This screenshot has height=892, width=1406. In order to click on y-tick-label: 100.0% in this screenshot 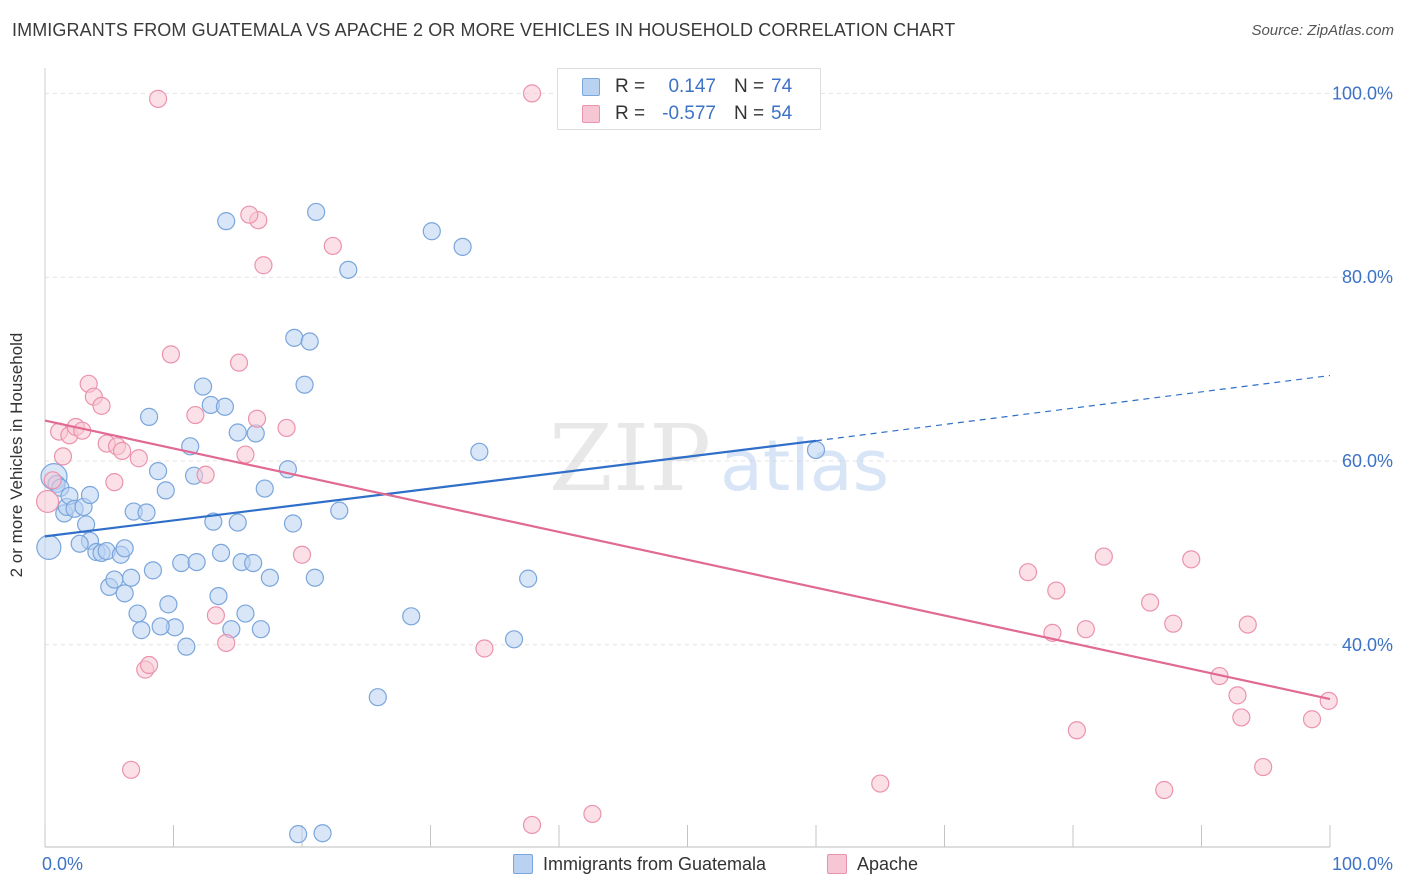, I will do `click(1362, 93)`.